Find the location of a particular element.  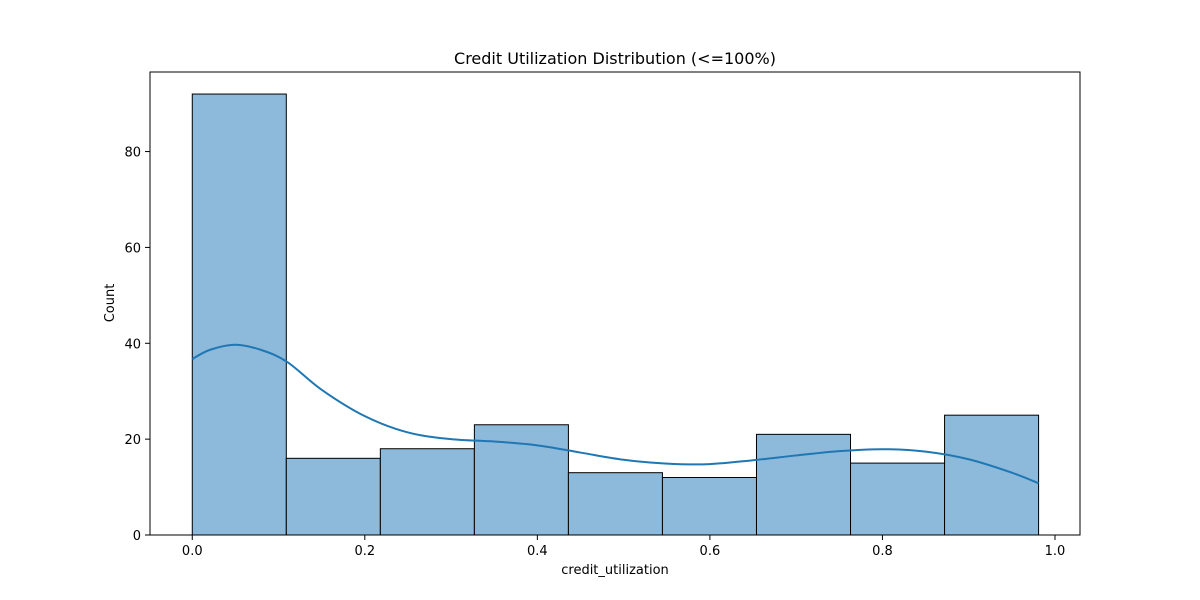

chart-title: Credit Utilization Distribution (<=100%) is located at coordinates (615, 58).